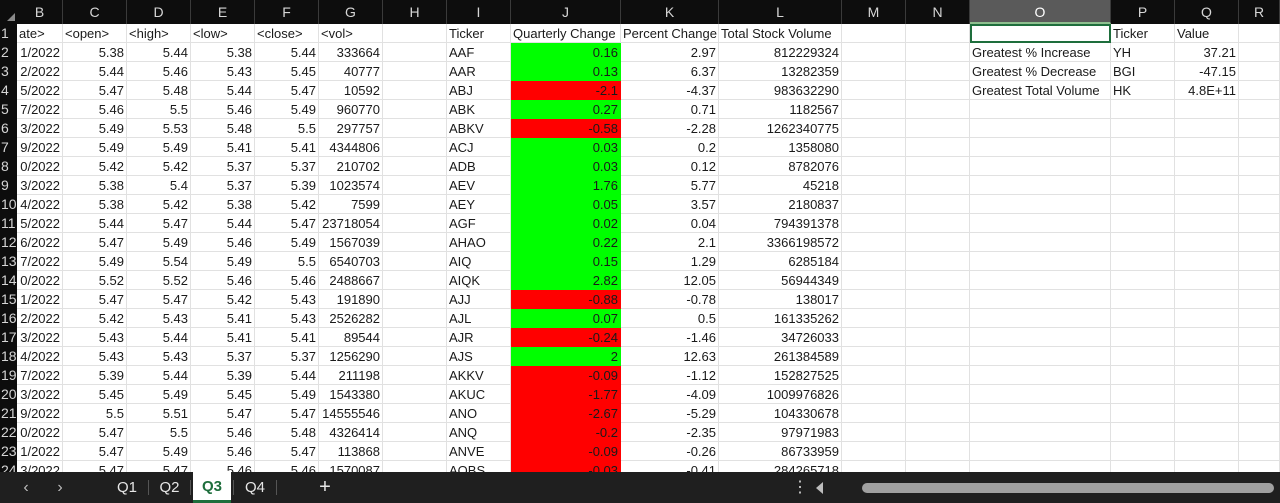  I want to click on cell-pct: 5.77, so click(670, 185).